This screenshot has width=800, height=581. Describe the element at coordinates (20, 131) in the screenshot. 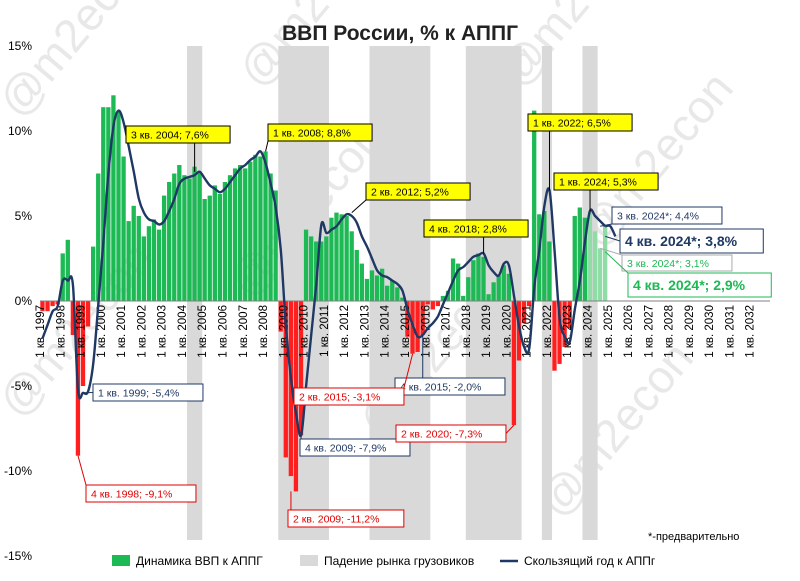

I see `y-tick-label-1: 10%` at that location.